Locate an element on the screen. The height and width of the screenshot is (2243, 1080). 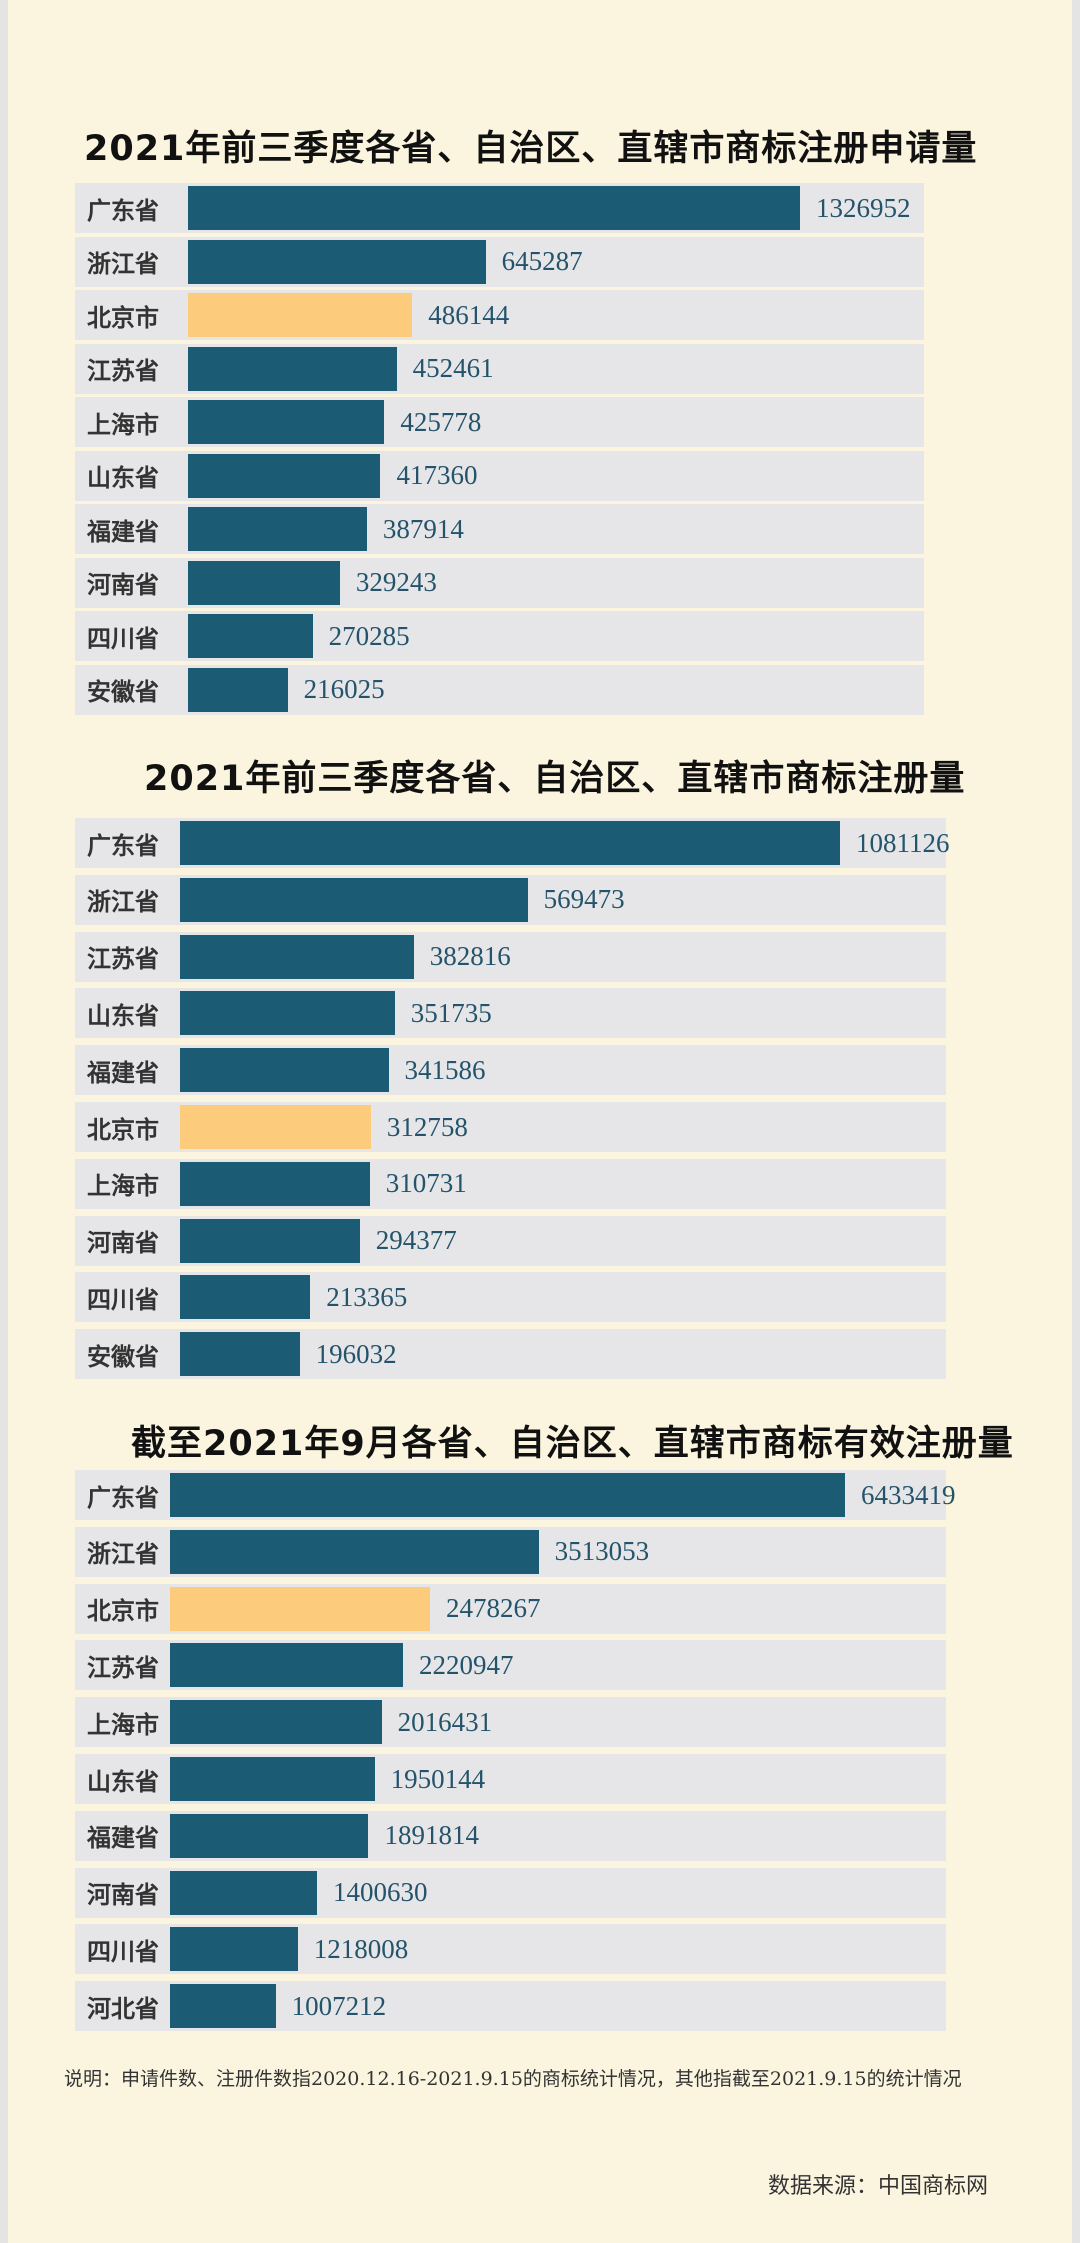
value-label: 1326952 is located at coordinates (863, 207).